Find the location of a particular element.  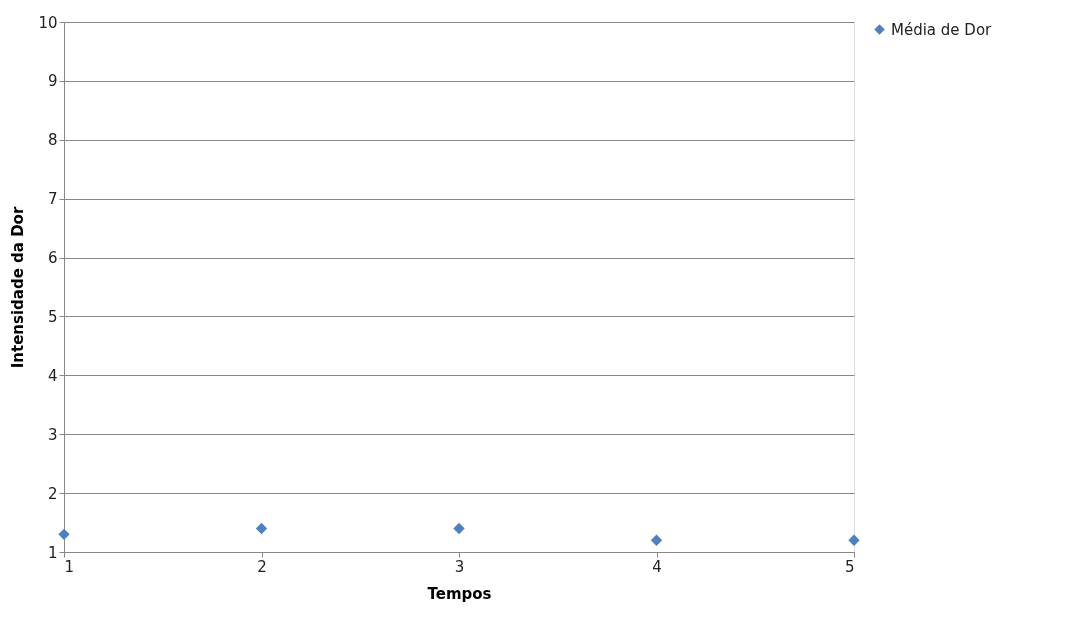

x-axis-title: Tempos is located at coordinates (459, 593).